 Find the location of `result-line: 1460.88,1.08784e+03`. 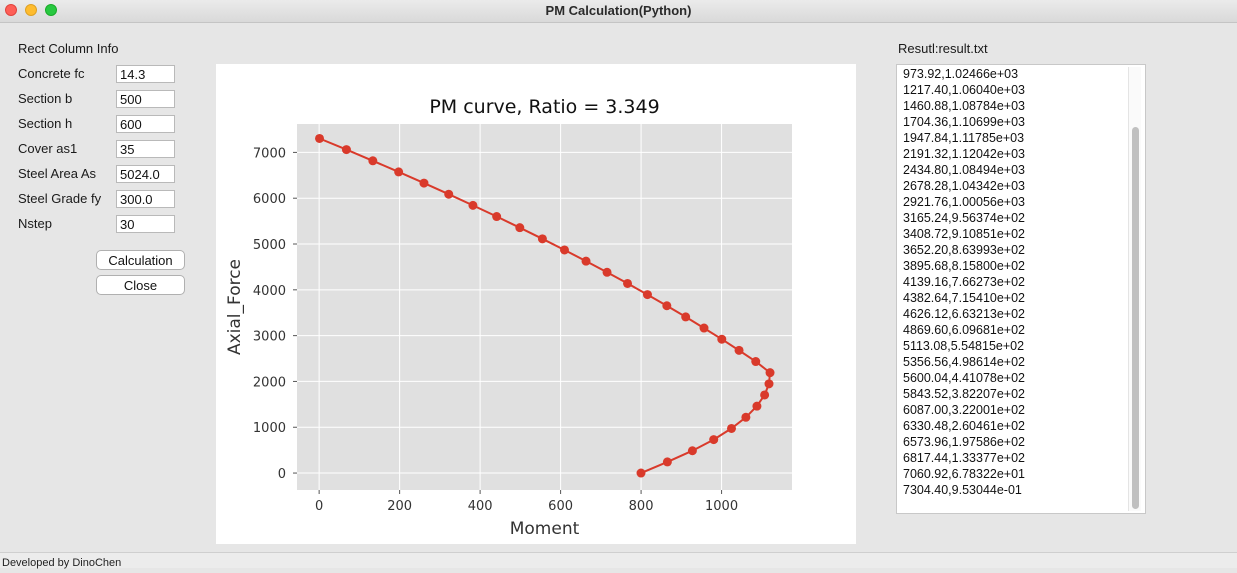

result-line: 1460.88,1.08784e+03 is located at coordinates (964, 106).